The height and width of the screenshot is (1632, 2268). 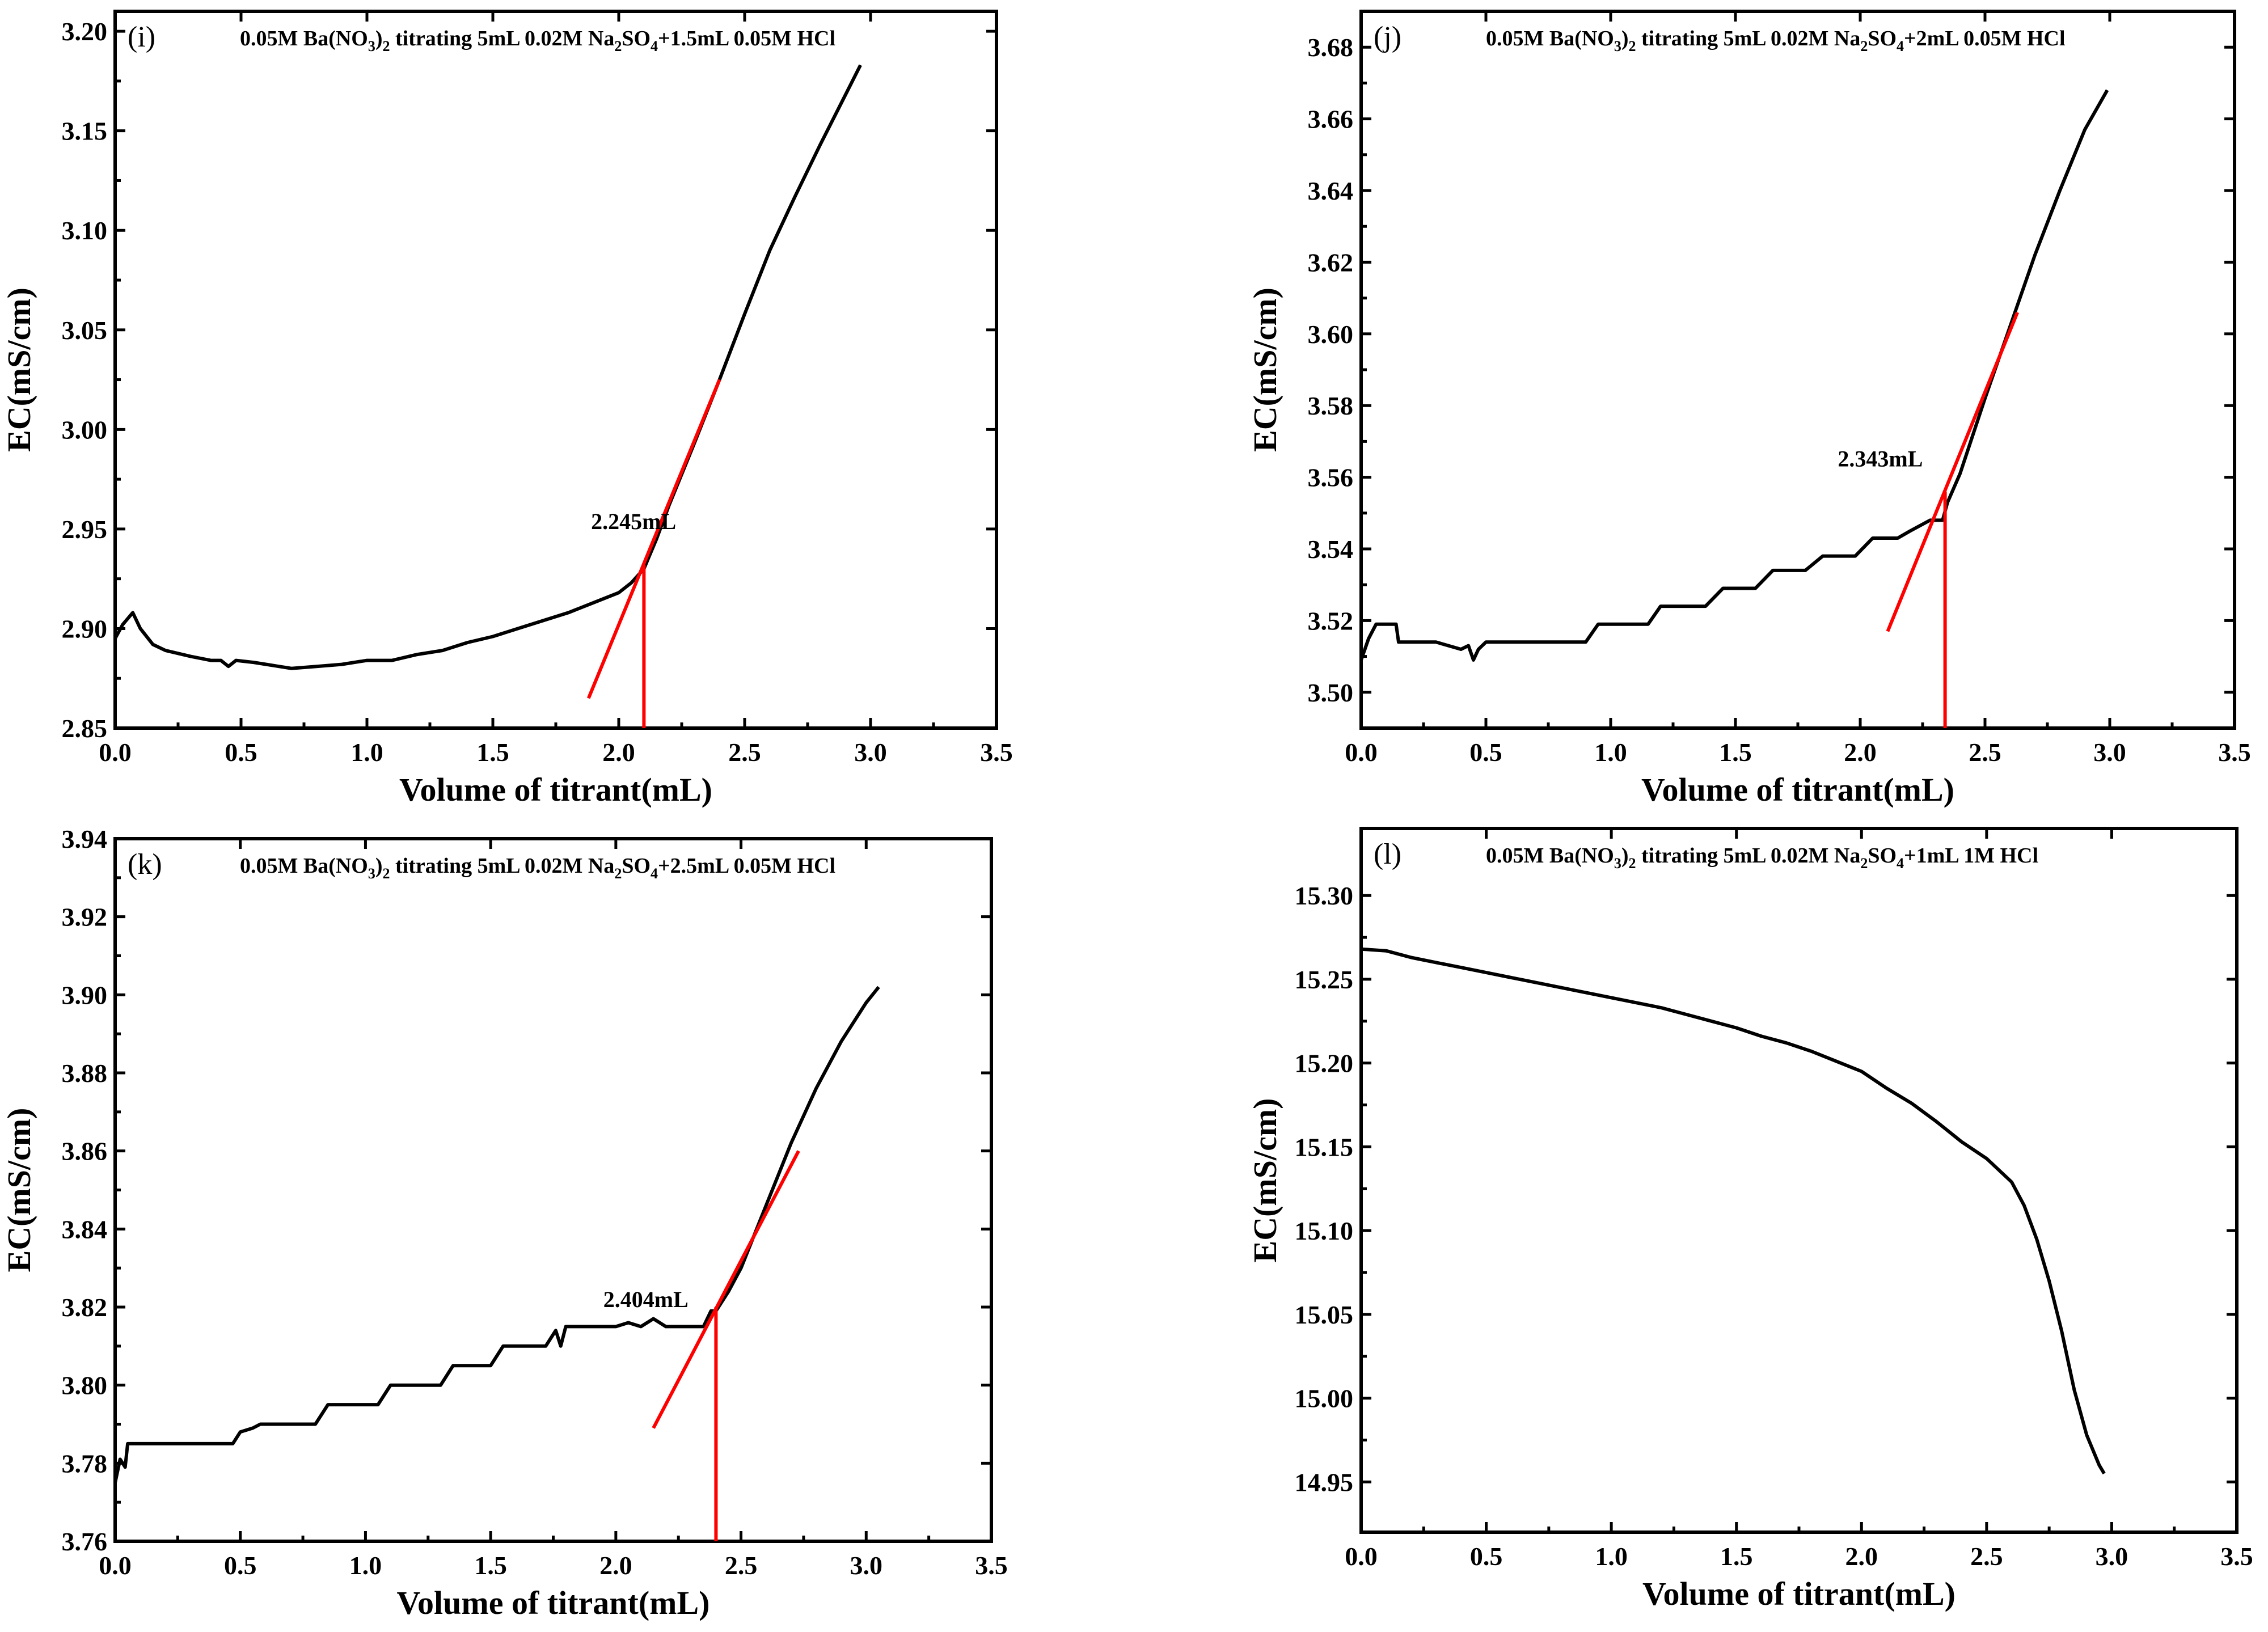 What do you see at coordinates (85, 839) in the screenshot?
I see `y-tick-label: 3.94` at bounding box center [85, 839].